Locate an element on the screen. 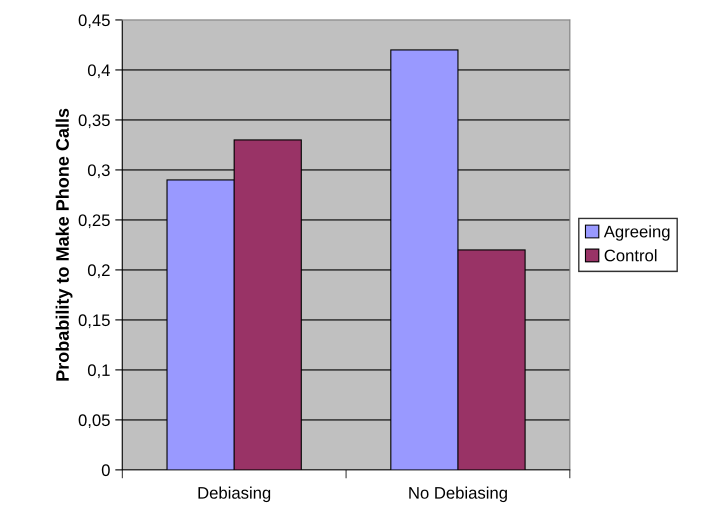 This screenshot has width=715, height=525. y-tick-label: 0,35 is located at coordinates (94, 121).